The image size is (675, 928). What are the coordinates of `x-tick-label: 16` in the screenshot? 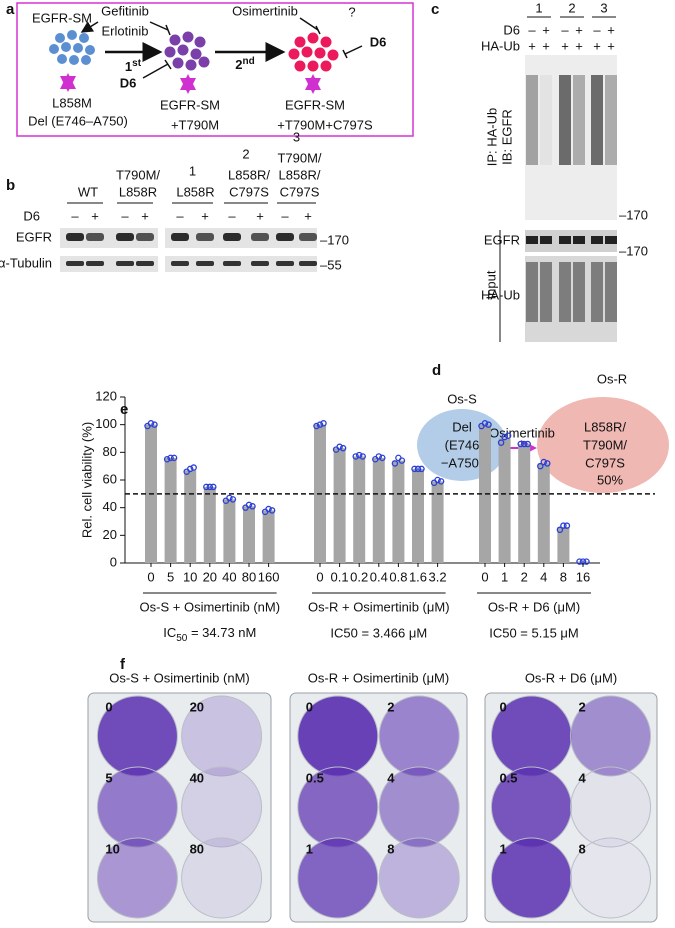 It's located at (583, 576).